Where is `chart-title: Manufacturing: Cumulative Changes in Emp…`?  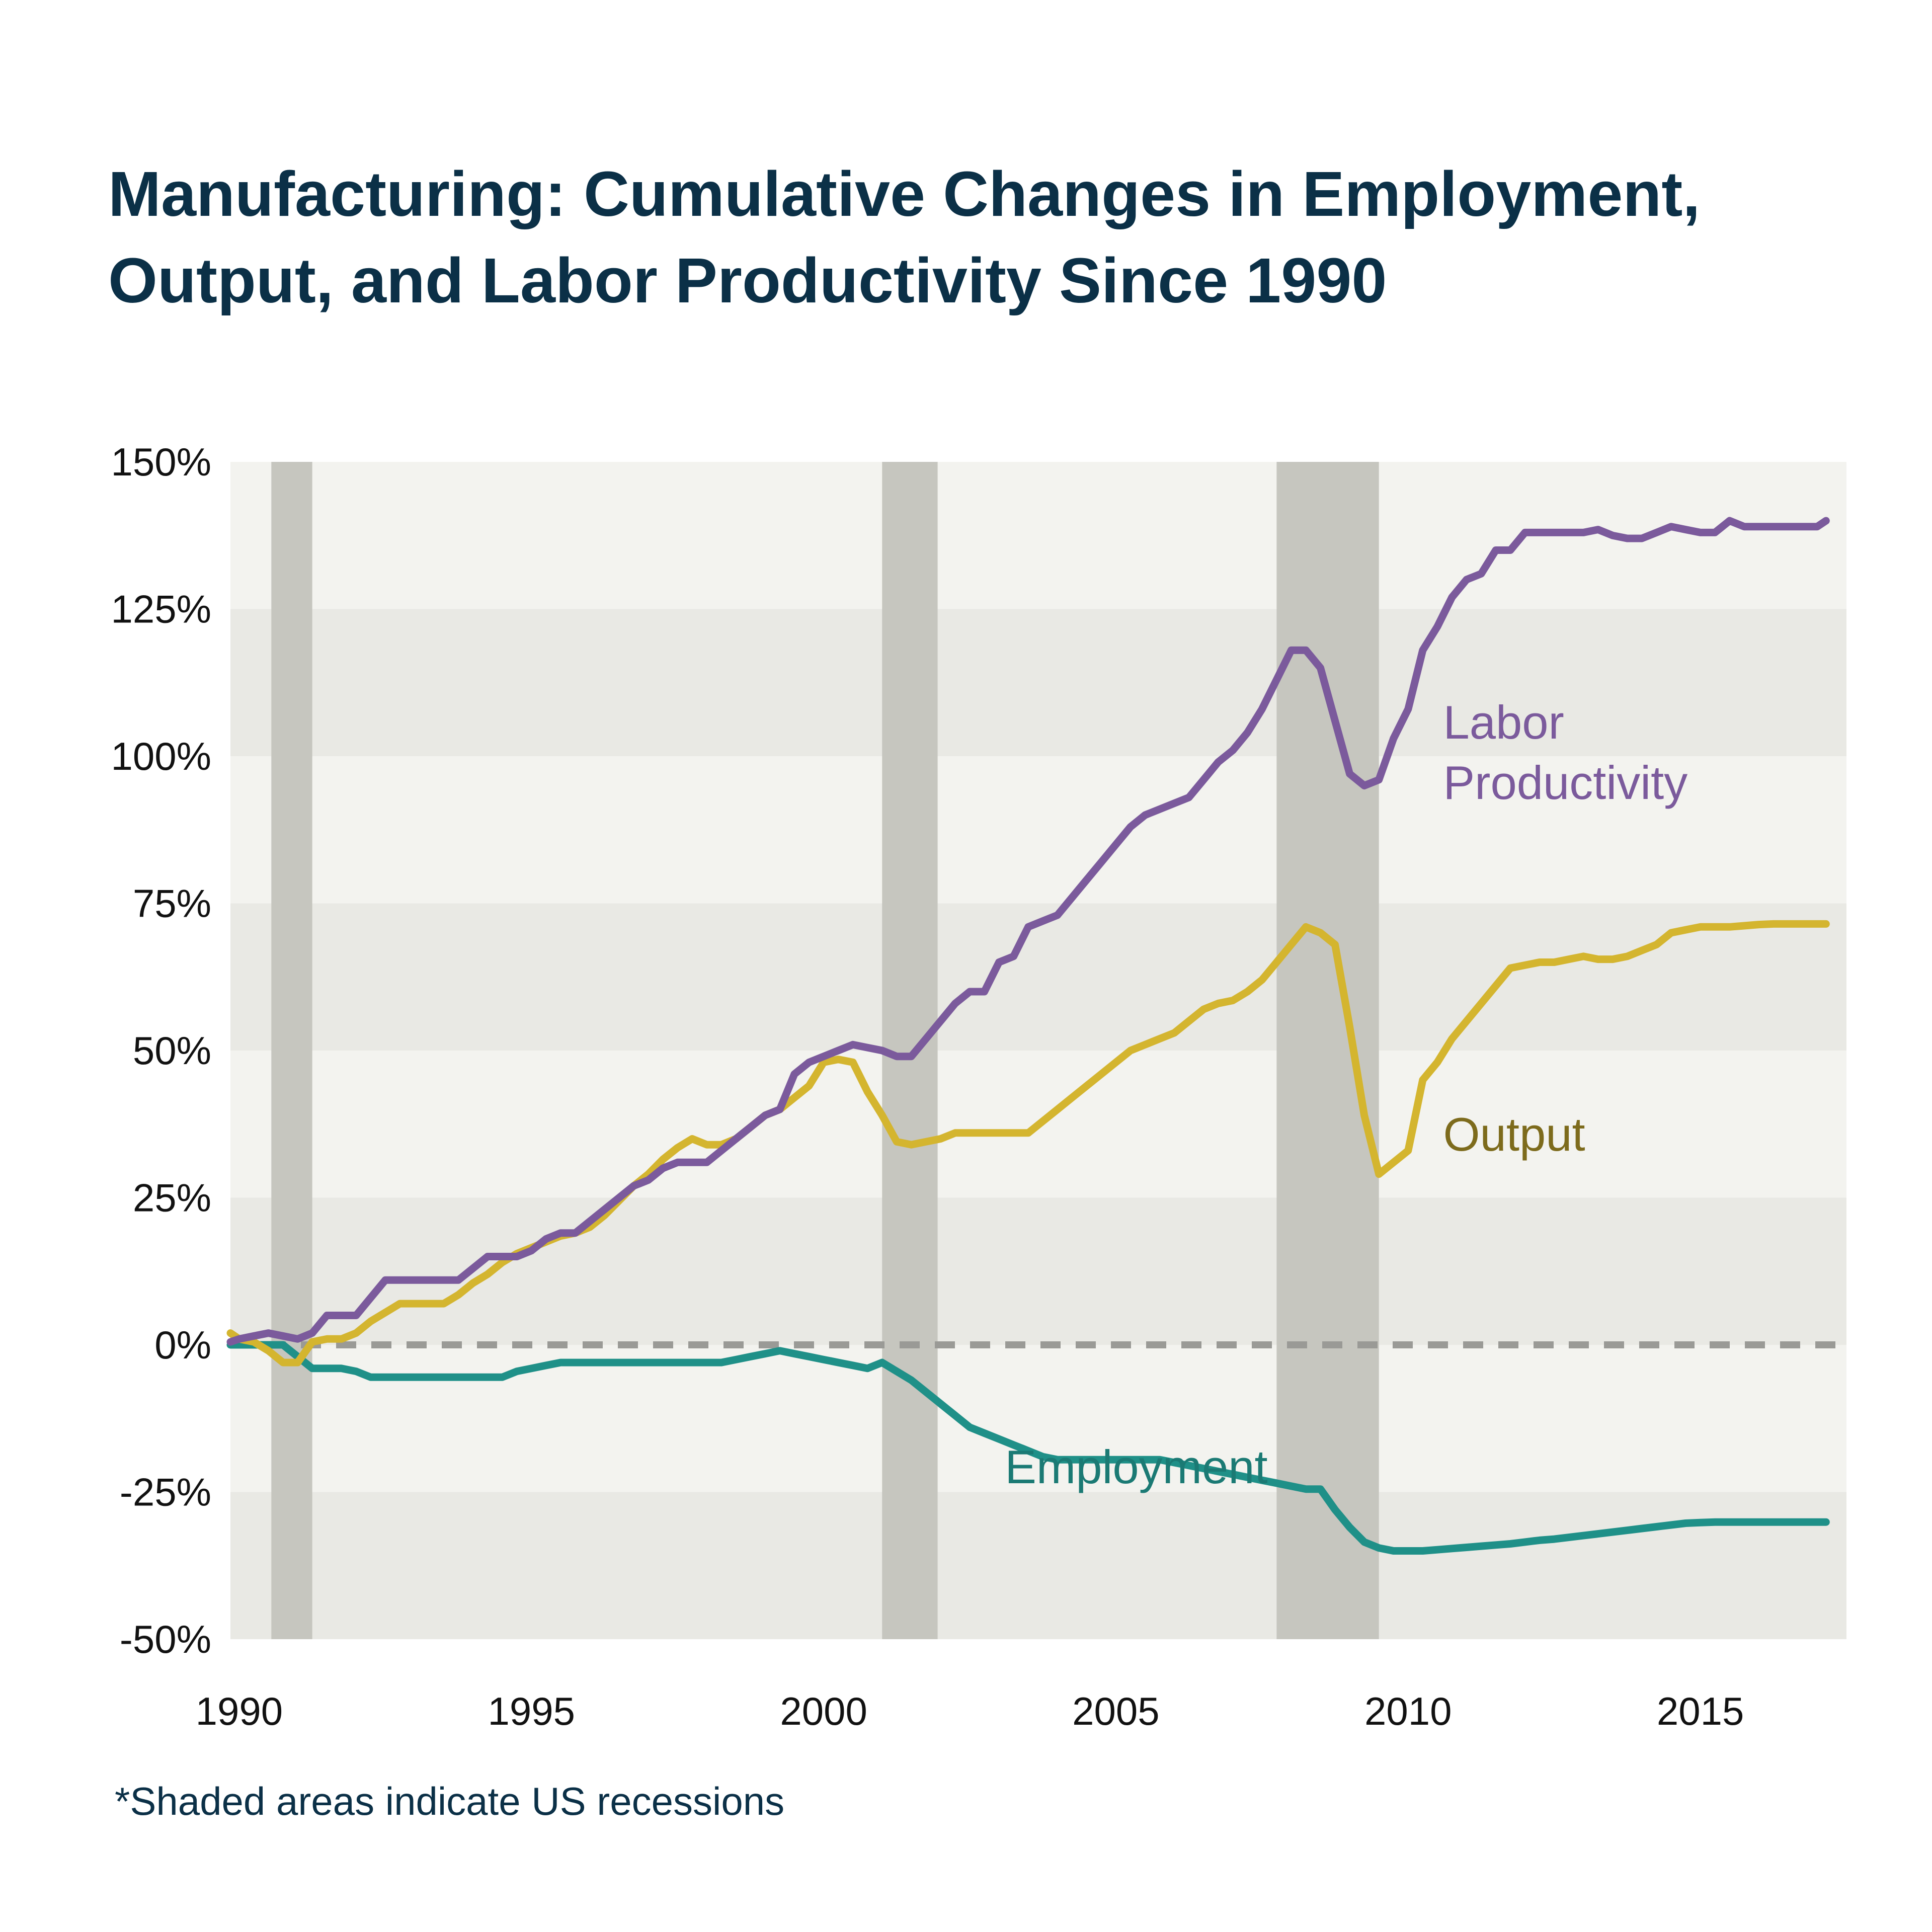
chart-title: Manufacturing: Cumulative Changes in Emp… is located at coordinates (989, 238).